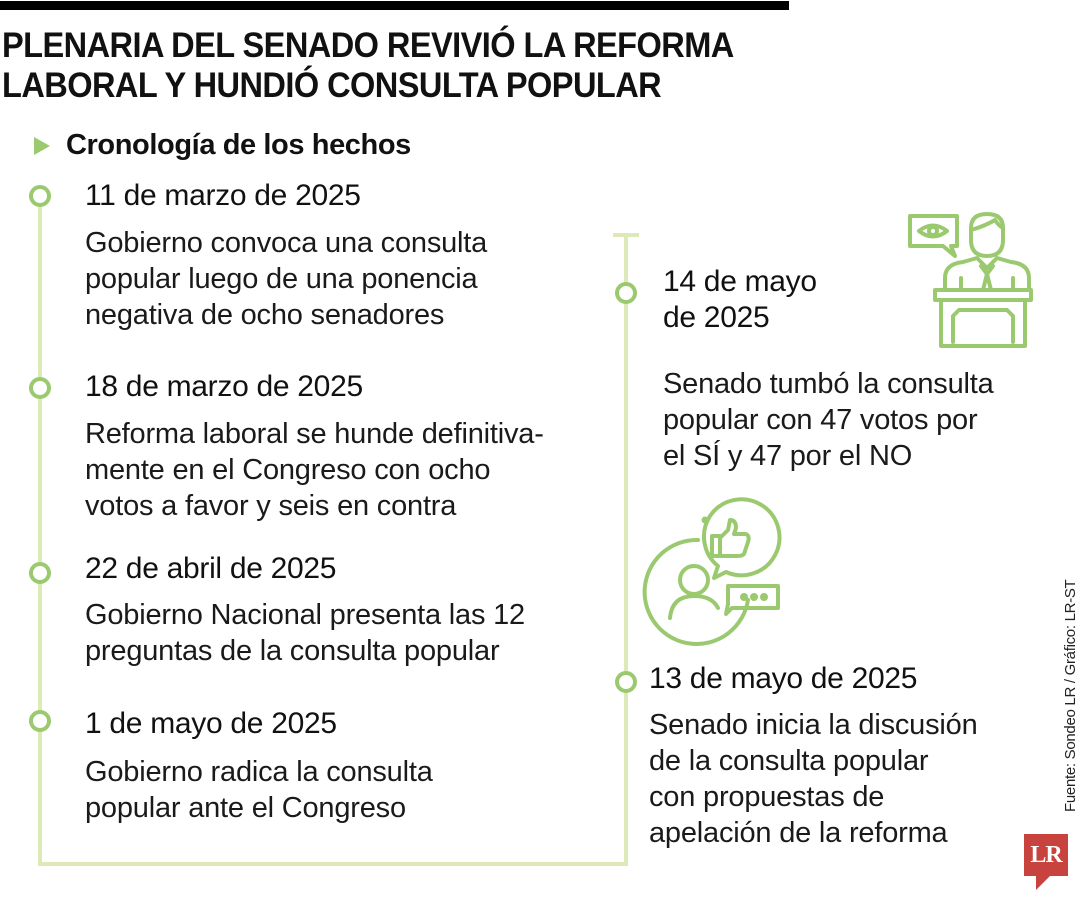 This screenshot has width=1080, height=900. What do you see at coordinates (42, 146) in the screenshot?
I see `triangle-right-icon` at bounding box center [42, 146].